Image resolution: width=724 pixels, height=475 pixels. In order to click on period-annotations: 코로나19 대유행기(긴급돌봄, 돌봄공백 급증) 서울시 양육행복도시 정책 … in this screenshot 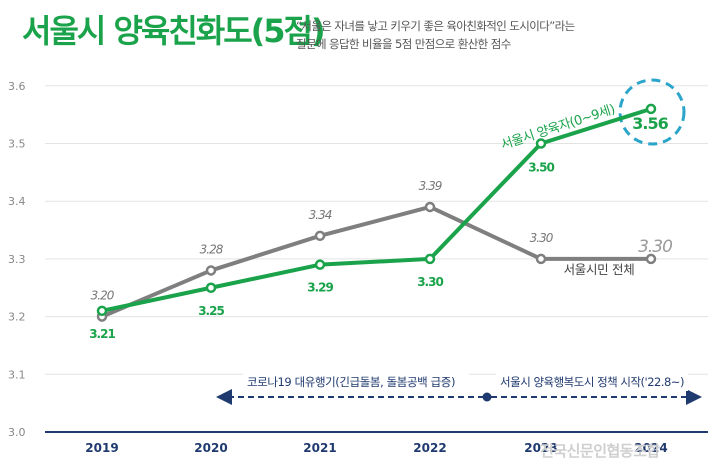, I will do `click(459, 388)`.